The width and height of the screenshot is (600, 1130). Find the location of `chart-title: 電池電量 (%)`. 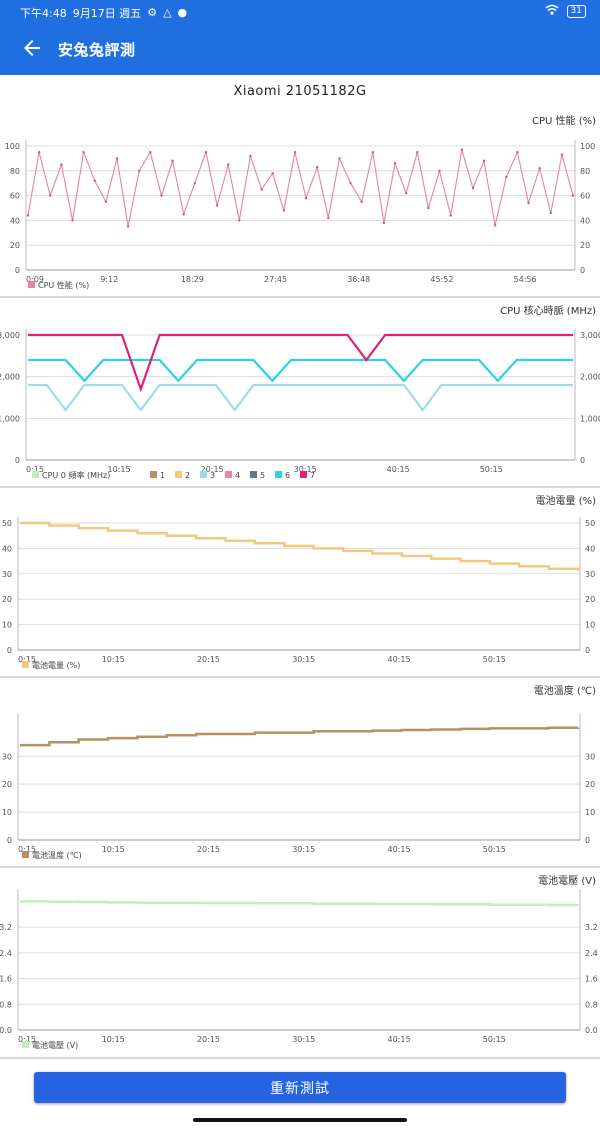

chart-title: 電池電量 (%) is located at coordinates (566, 500).